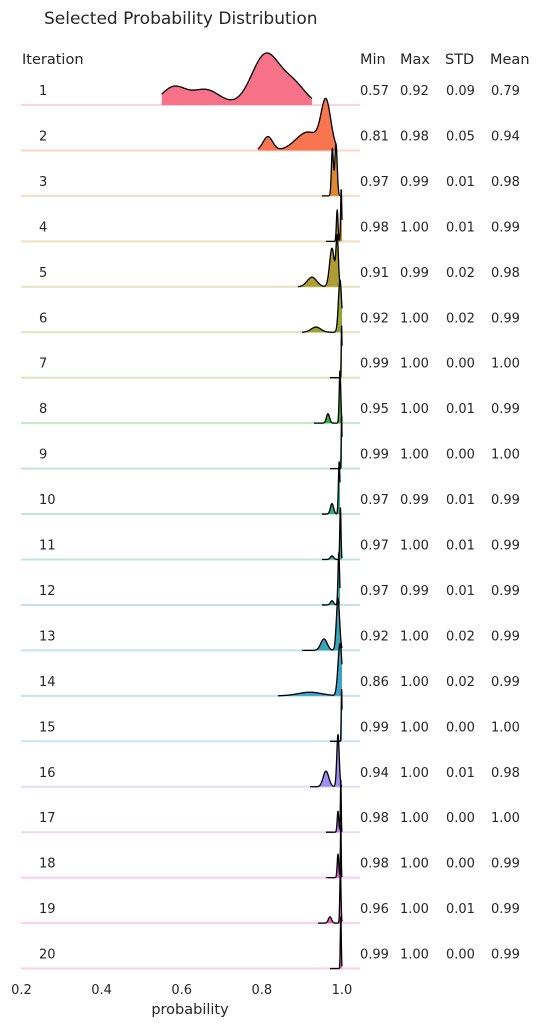 The width and height of the screenshot is (544, 1026). Describe the element at coordinates (270, 716) in the screenshot. I see `ridge-row: 15 0.99 1.00 0.00 1.00` at that location.